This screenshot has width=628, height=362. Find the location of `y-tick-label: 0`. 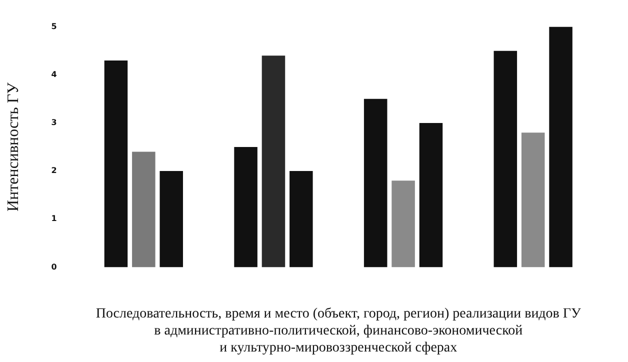

y-tick-label: 0 is located at coordinates (54, 267).